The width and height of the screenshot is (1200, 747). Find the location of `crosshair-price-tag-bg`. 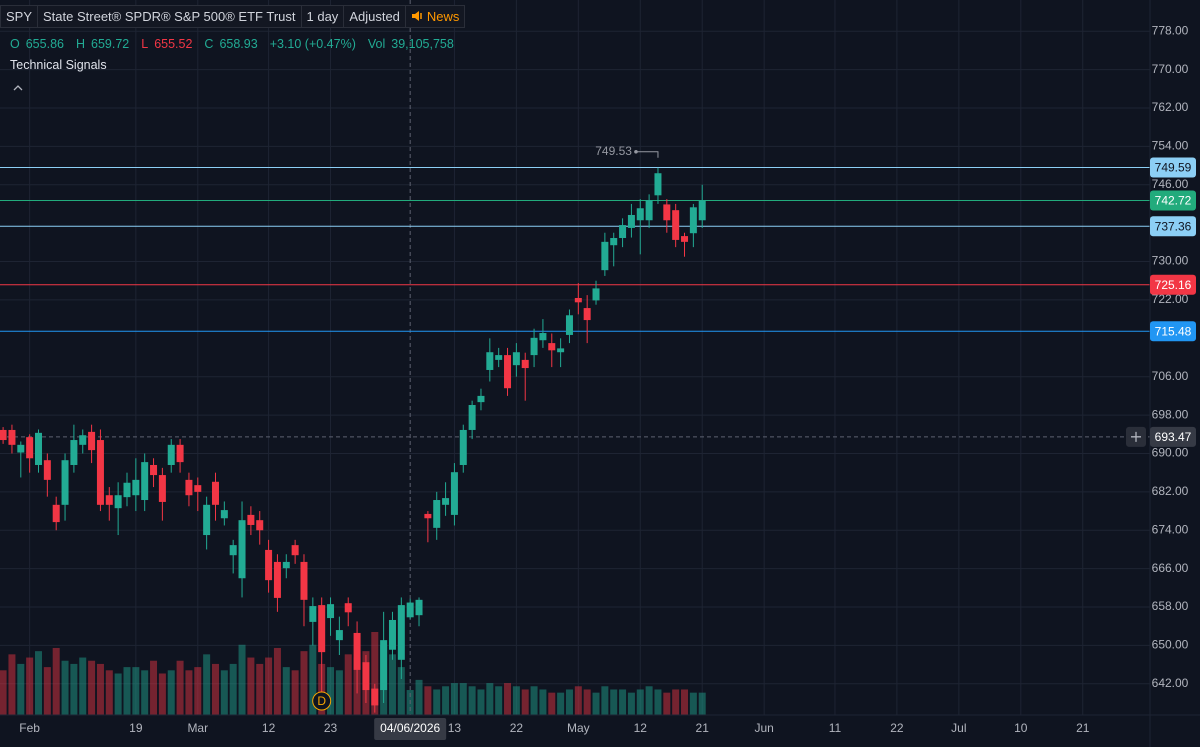

crosshair-price-tag-bg is located at coordinates (1173, 436).